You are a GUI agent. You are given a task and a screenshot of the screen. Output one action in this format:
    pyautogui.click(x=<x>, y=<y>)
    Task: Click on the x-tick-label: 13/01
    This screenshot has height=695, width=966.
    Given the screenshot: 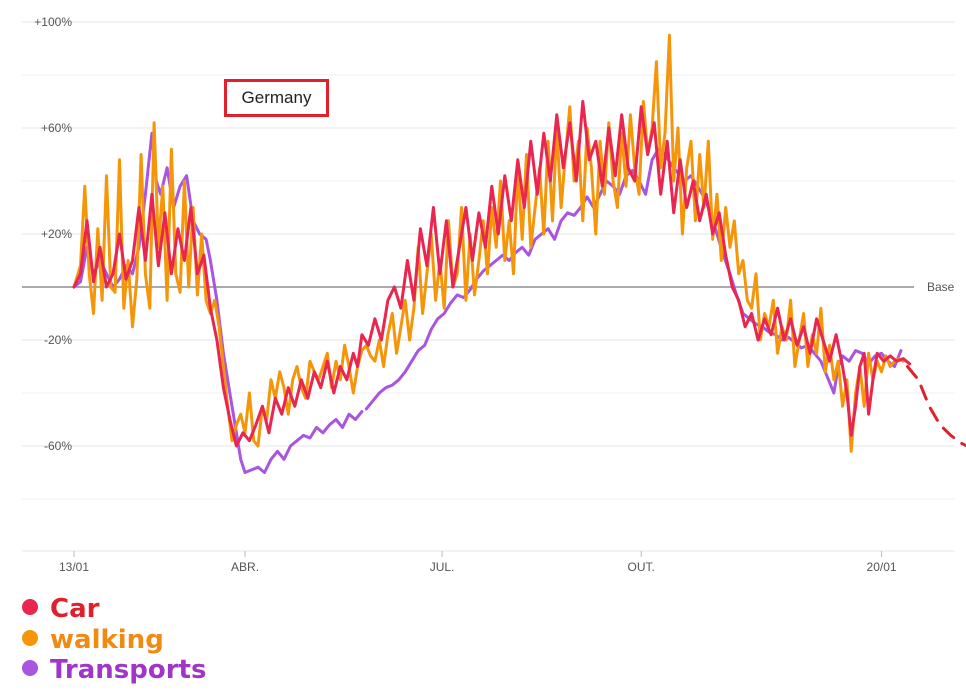 What is the action you would take?
    pyautogui.click(x=74, y=567)
    